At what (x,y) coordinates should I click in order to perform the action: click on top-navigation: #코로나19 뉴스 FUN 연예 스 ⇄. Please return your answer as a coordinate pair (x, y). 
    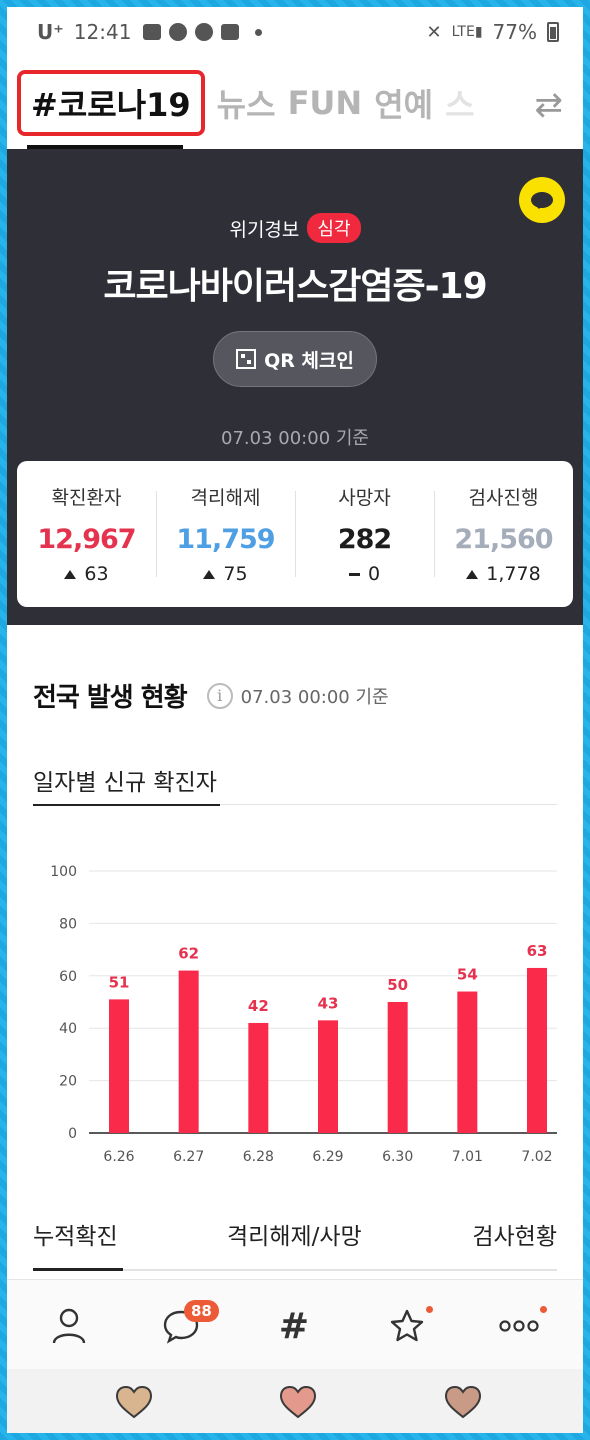
    Looking at the image, I should click on (295, 103).